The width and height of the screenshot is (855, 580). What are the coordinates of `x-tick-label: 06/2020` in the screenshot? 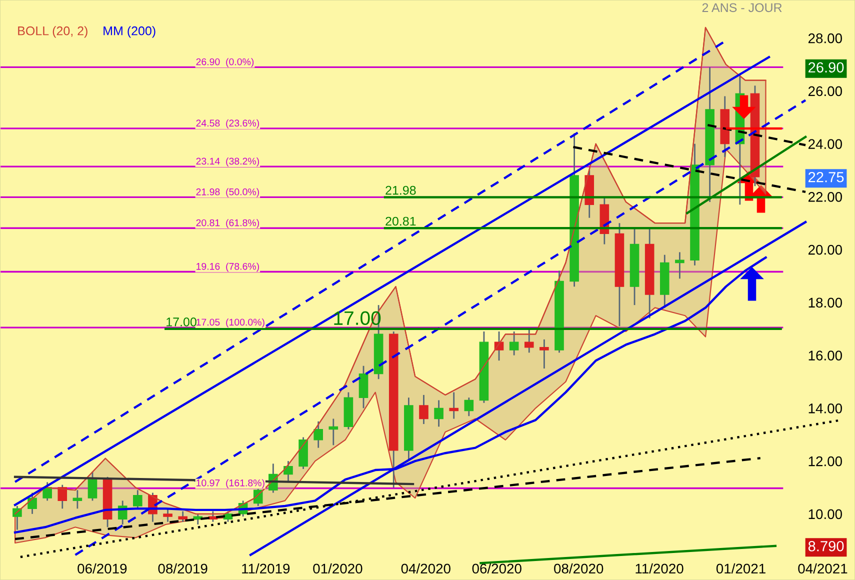 It's located at (497, 568).